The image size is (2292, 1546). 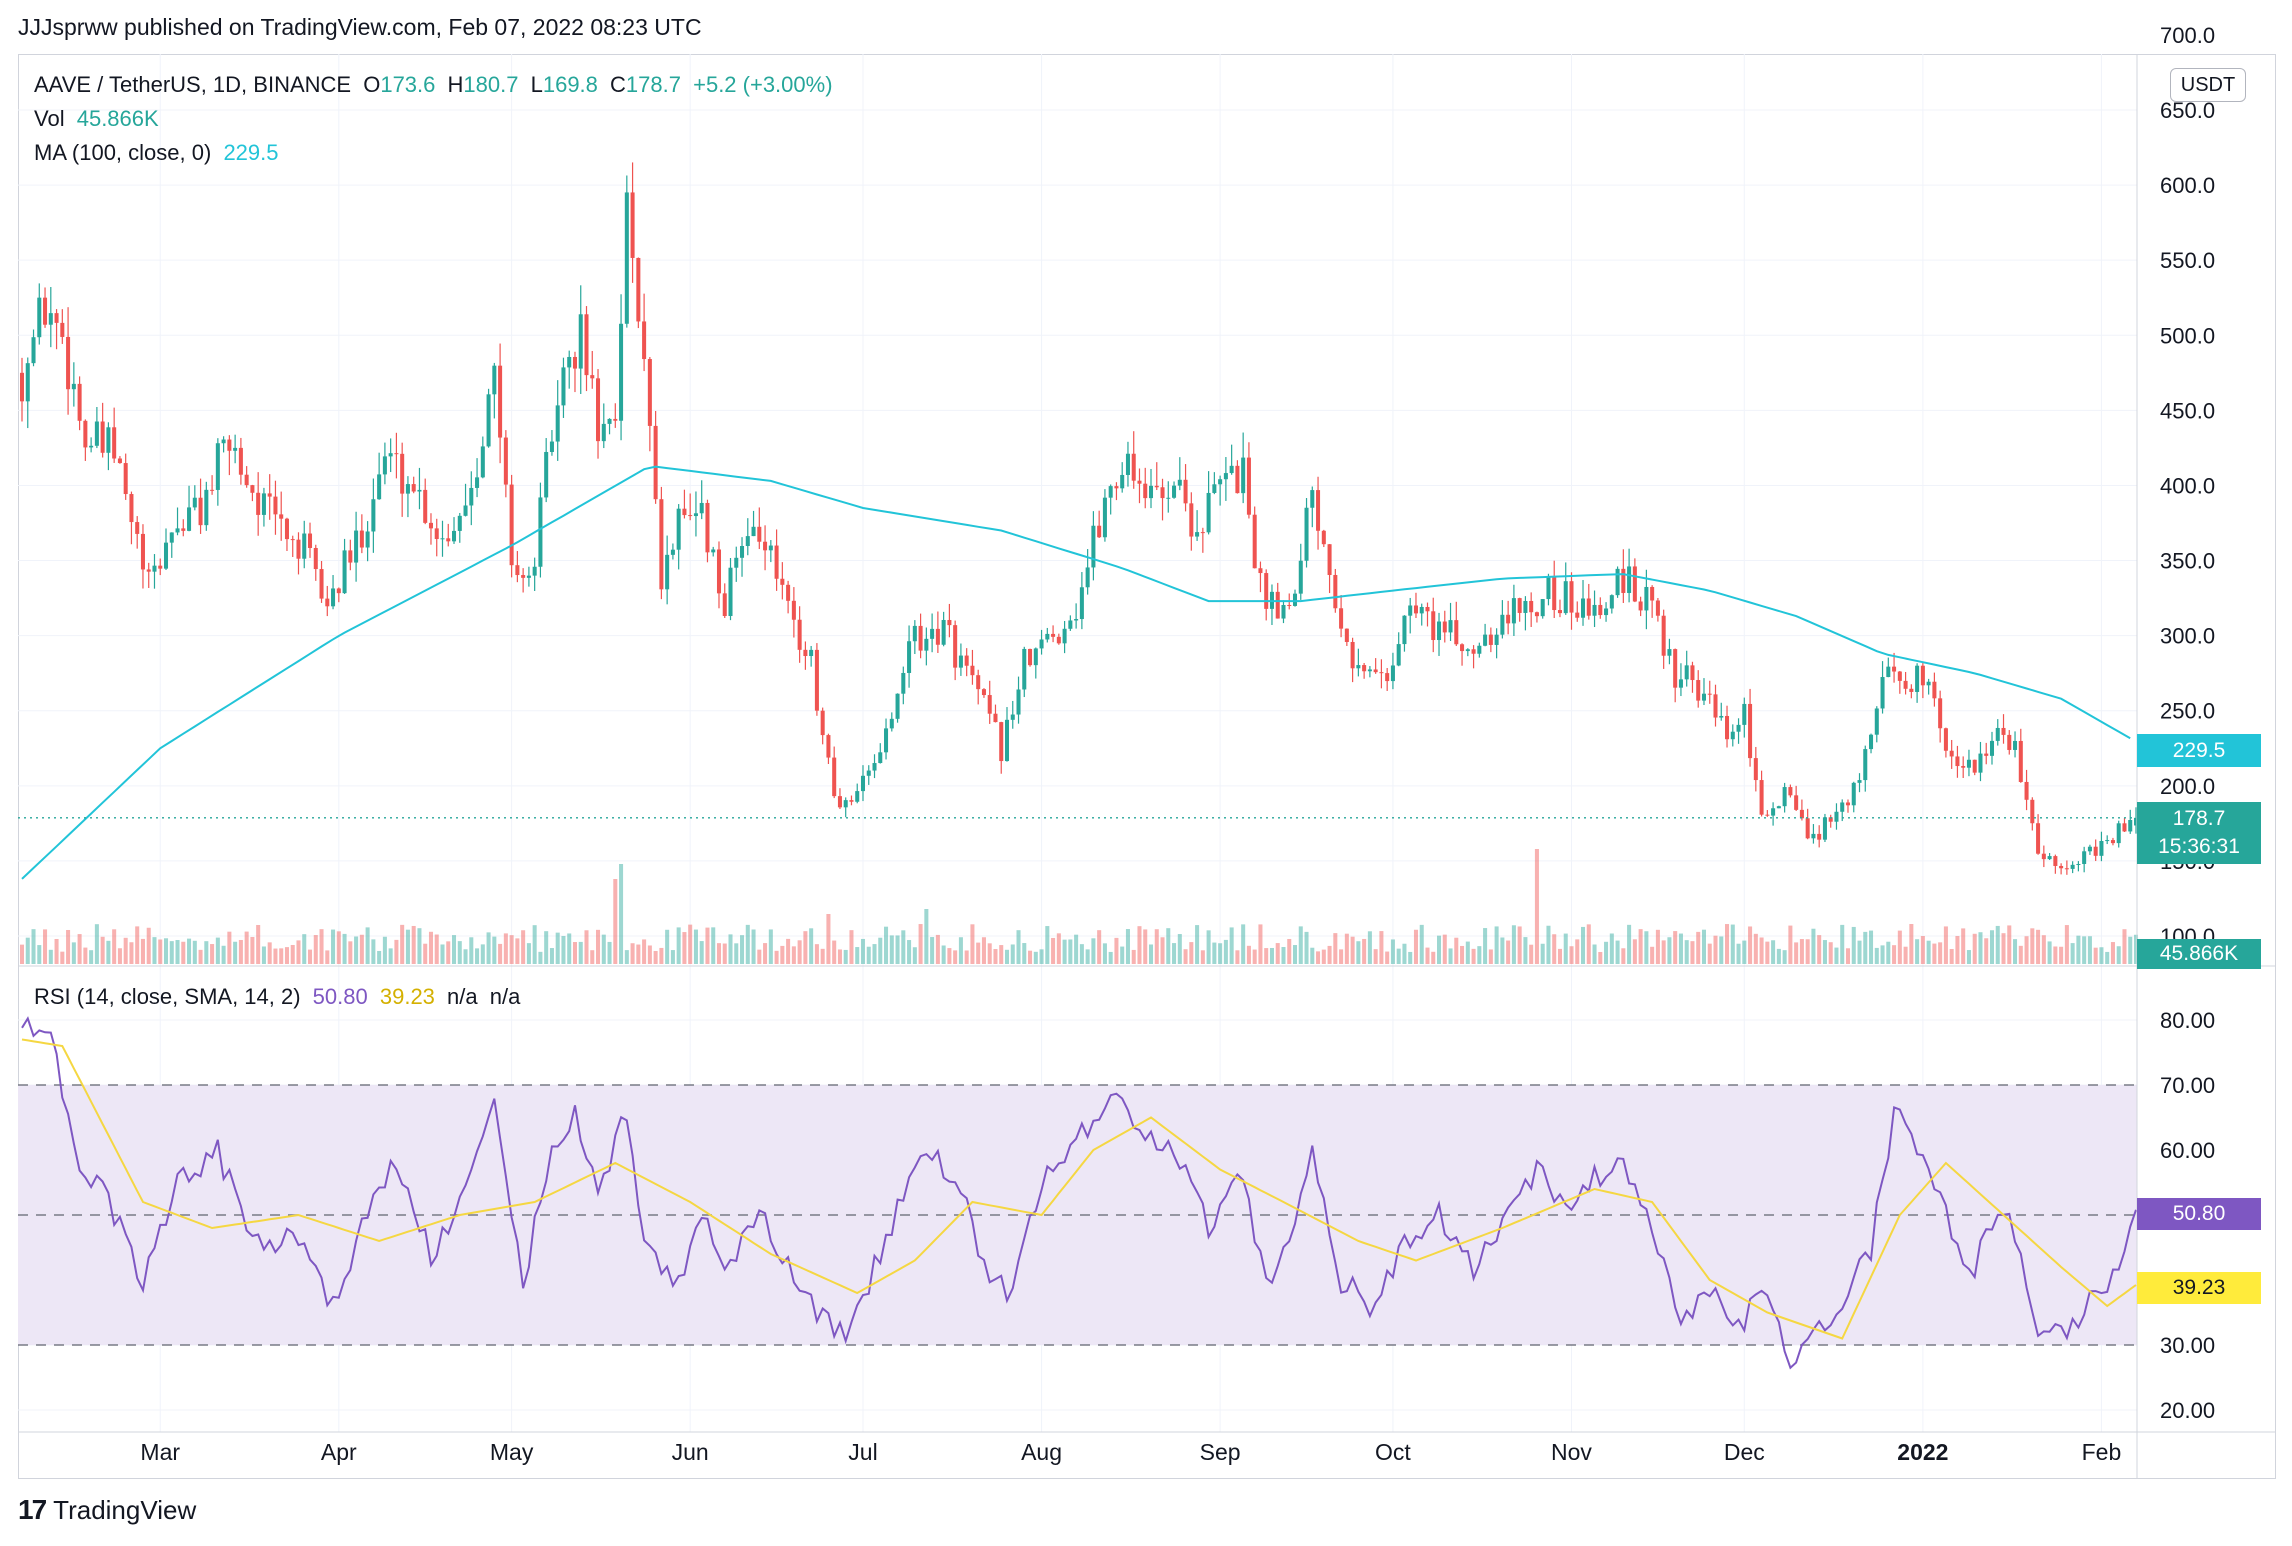 I want to click on legend-volume: Vol 45.866K, so click(x=99, y=119).